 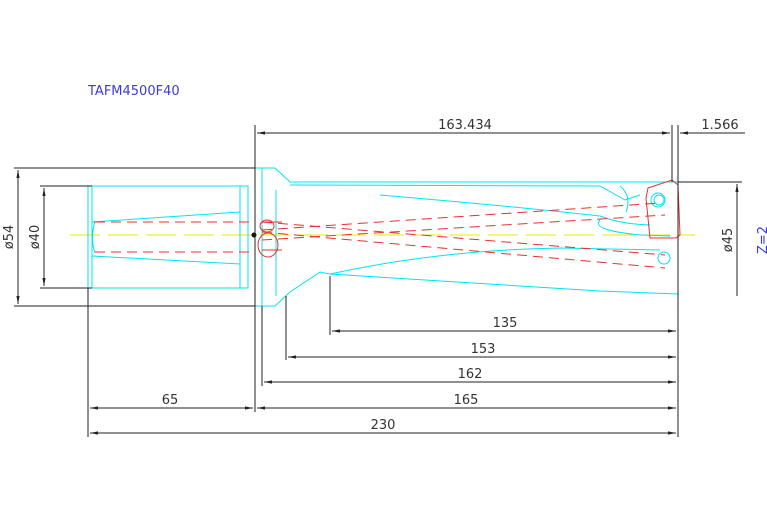 What do you see at coordinates (465, 125) in the screenshot?
I see `dim-flute-length: 163.434` at bounding box center [465, 125].